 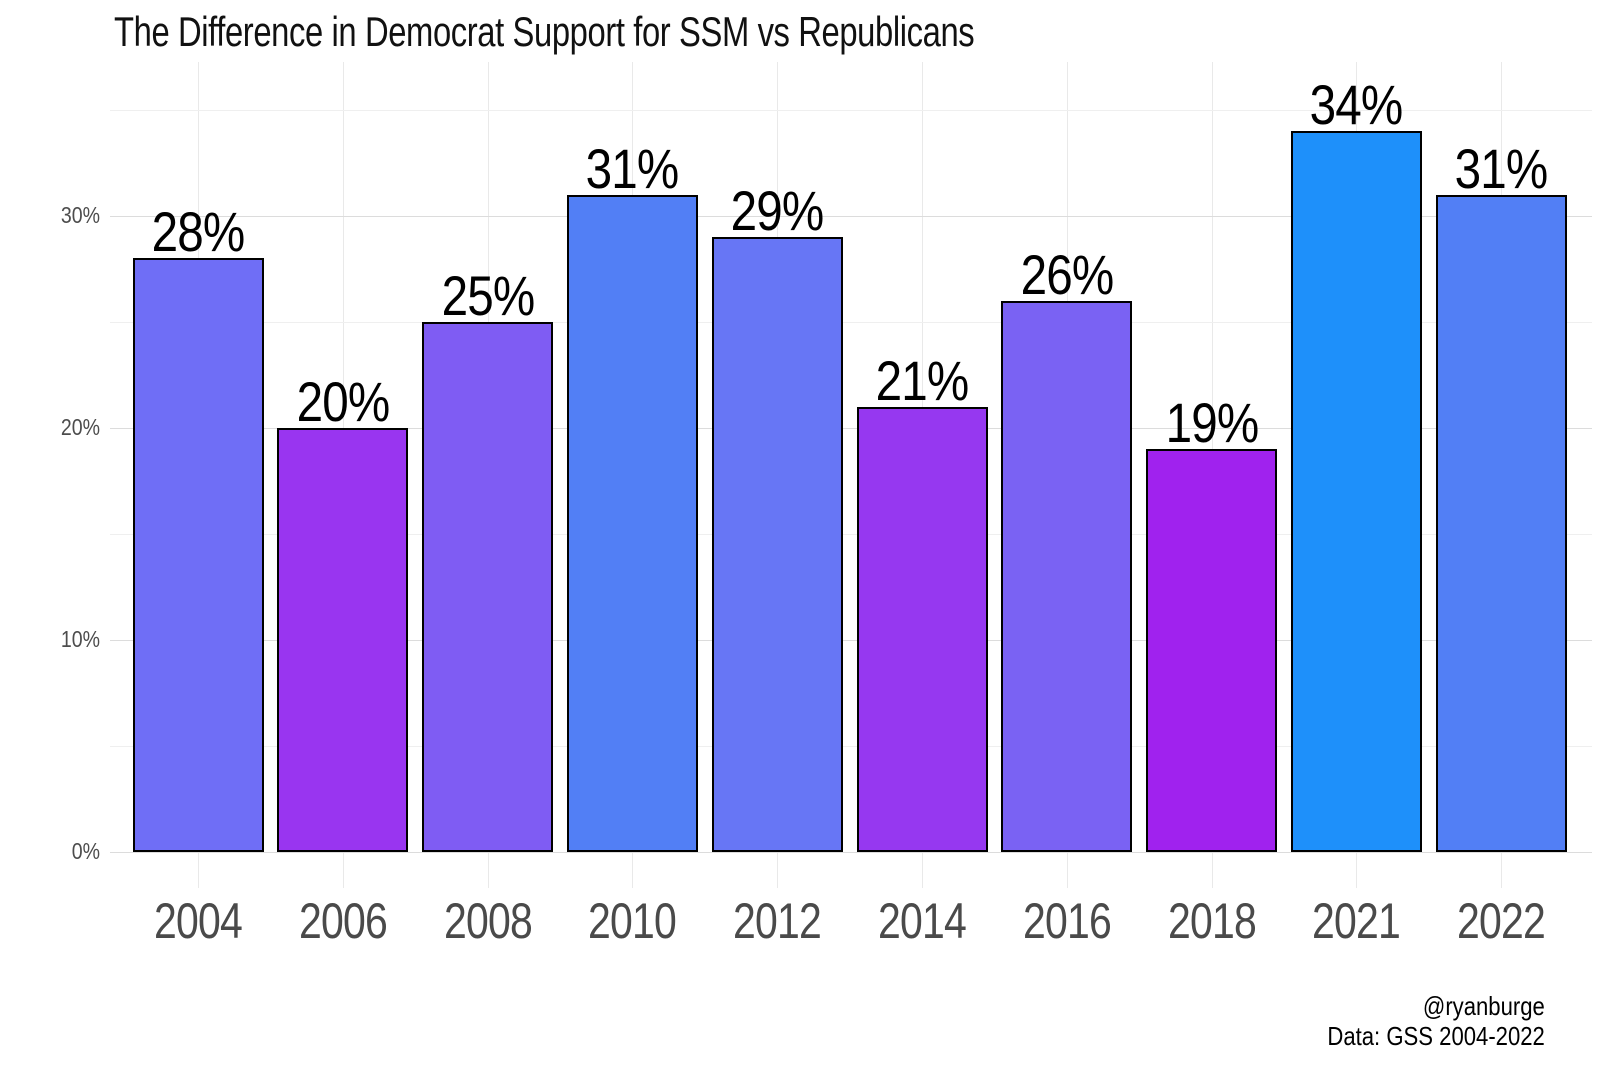 What do you see at coordinates (1356, 921) in the screenshot?
I see `x-axis-tick-label: 2021` at bounding box center [1356, 921].